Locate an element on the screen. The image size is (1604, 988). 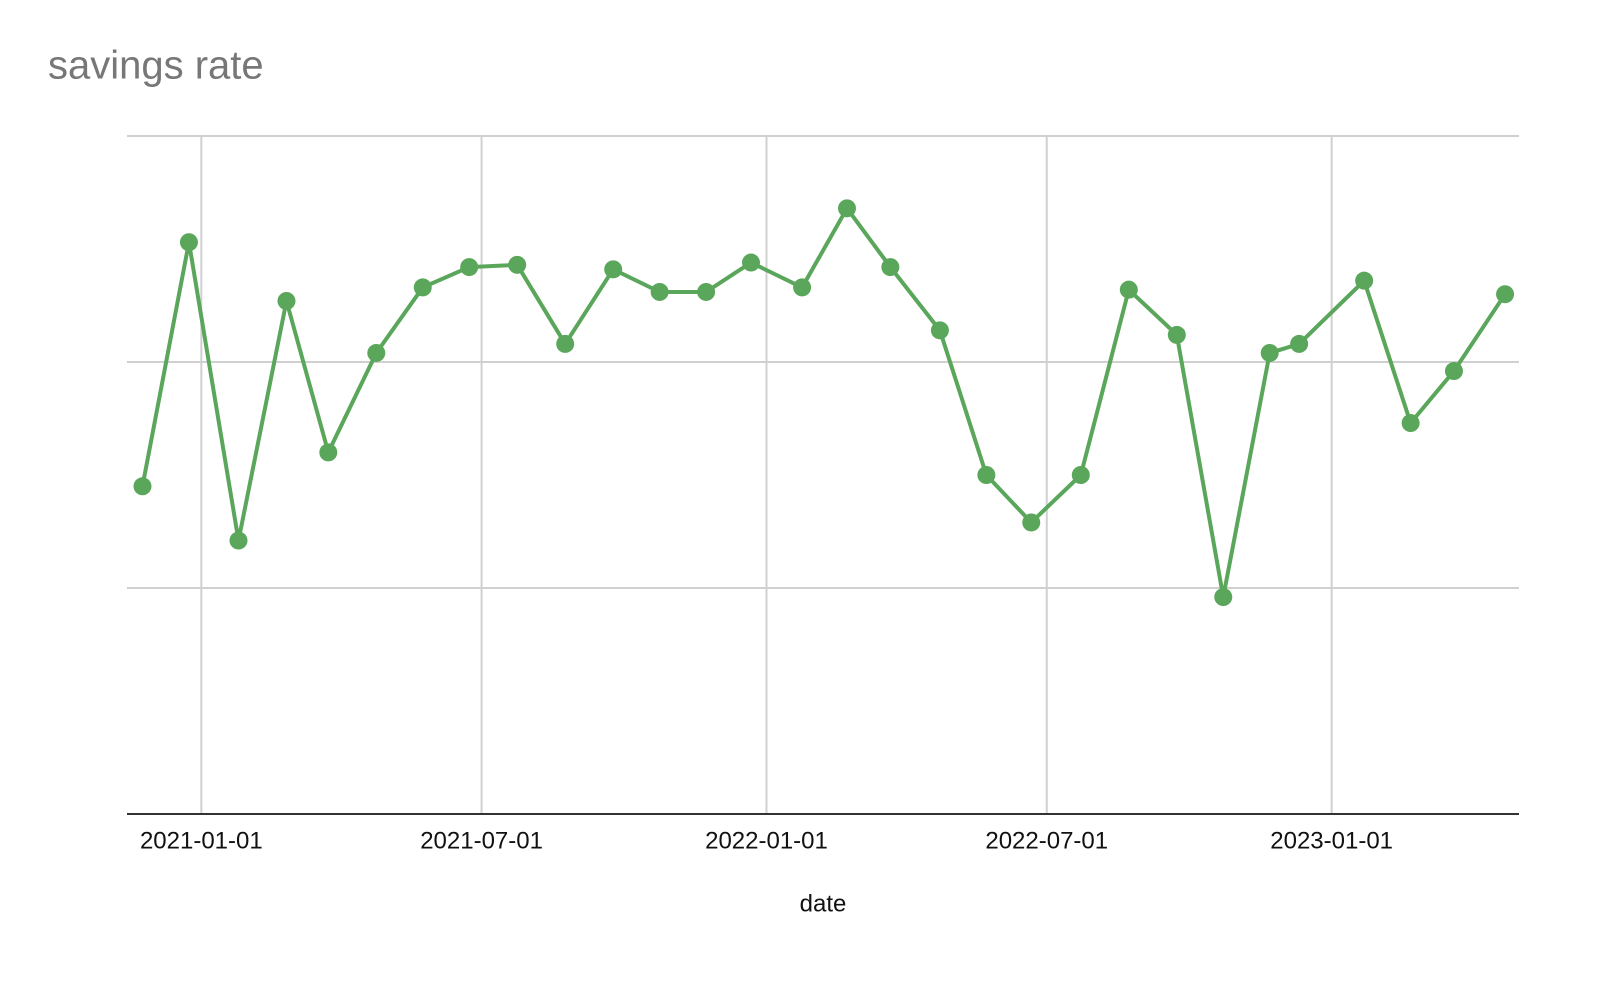
x-tick-label: 2022-07-01 is located at coordinates (1046, 840).